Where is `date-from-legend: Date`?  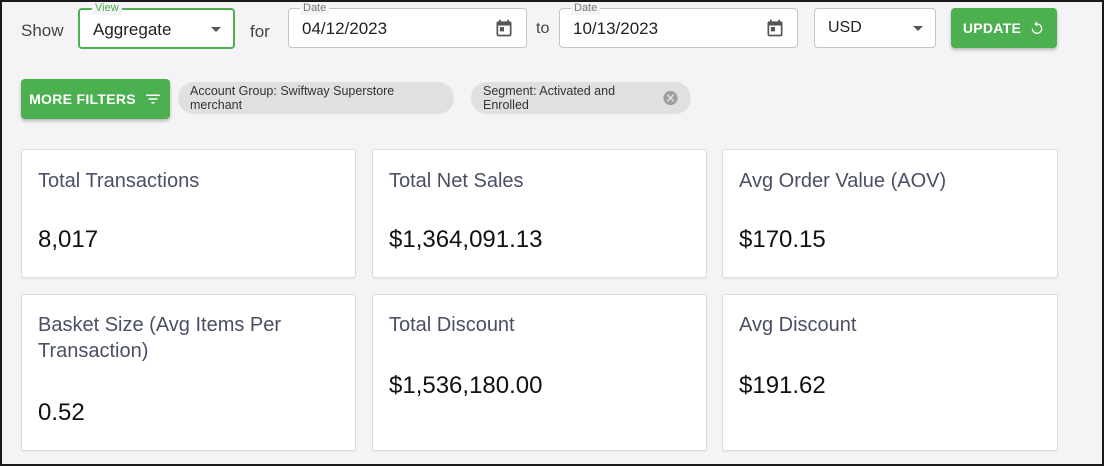
date-from-legend: Date is located at coordinates (315, 8).